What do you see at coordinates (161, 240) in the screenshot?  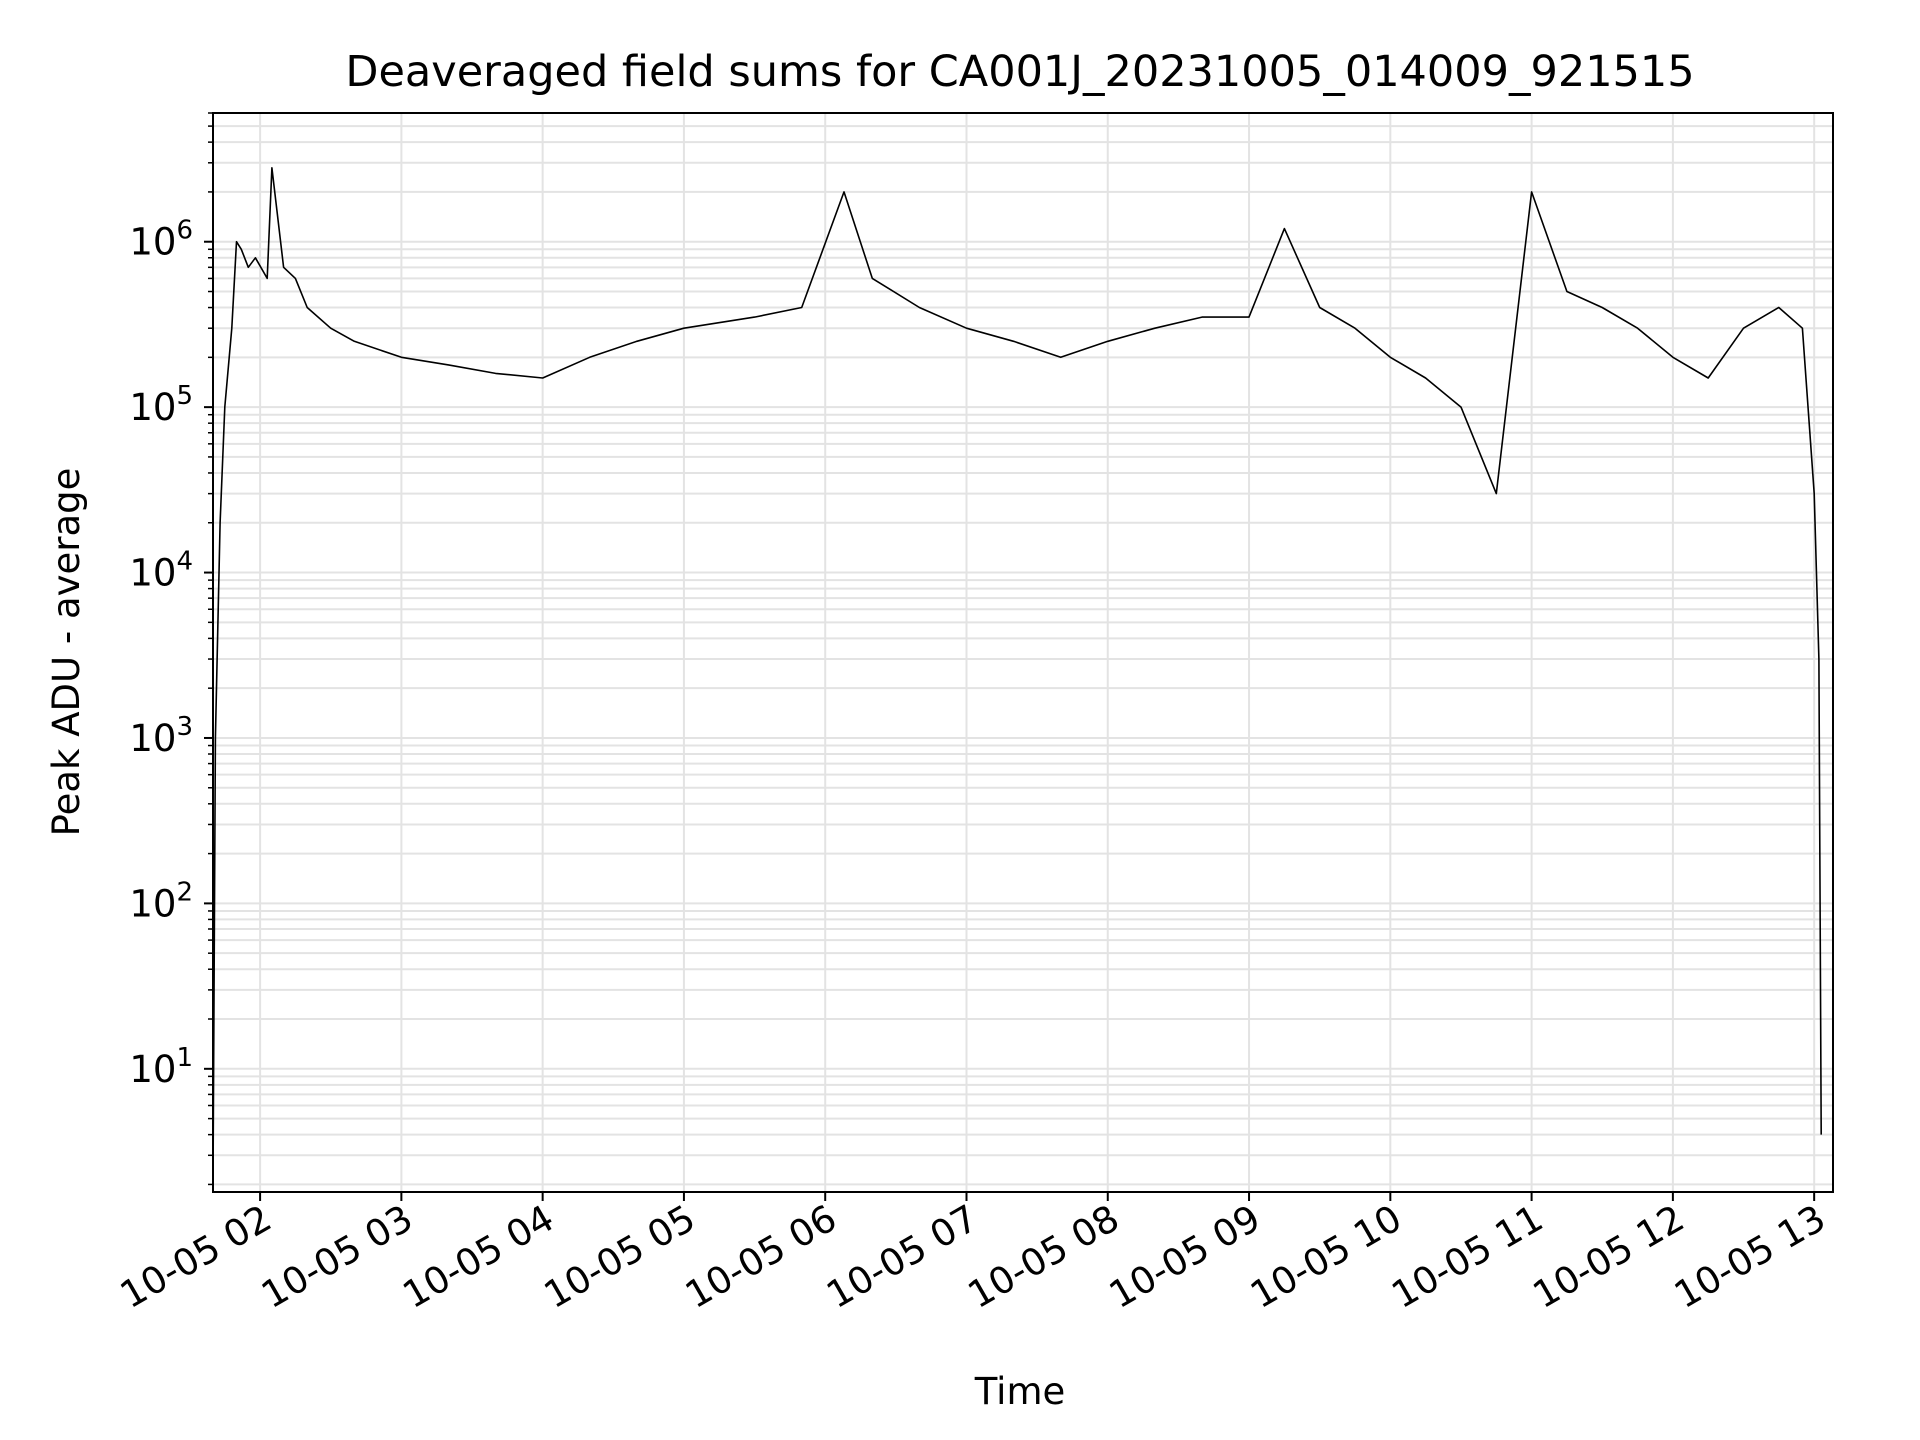 I see `y-tick-label: 106` at bounding box center [161, 240].